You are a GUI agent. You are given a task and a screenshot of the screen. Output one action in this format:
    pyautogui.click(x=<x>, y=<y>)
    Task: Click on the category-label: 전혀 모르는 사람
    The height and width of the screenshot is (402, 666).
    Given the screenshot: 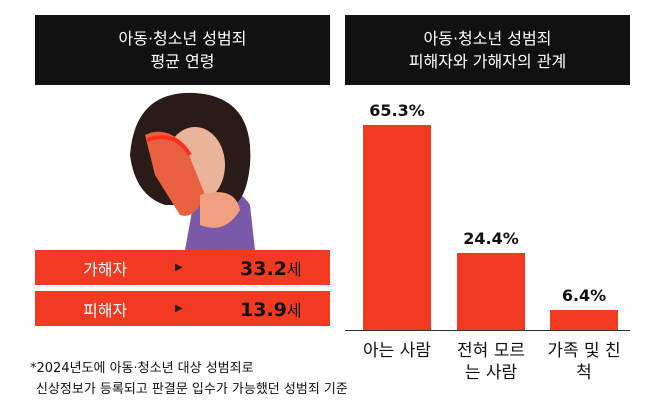 What is the action you would take?
    pyautogui.click(x=491, y=362)
    